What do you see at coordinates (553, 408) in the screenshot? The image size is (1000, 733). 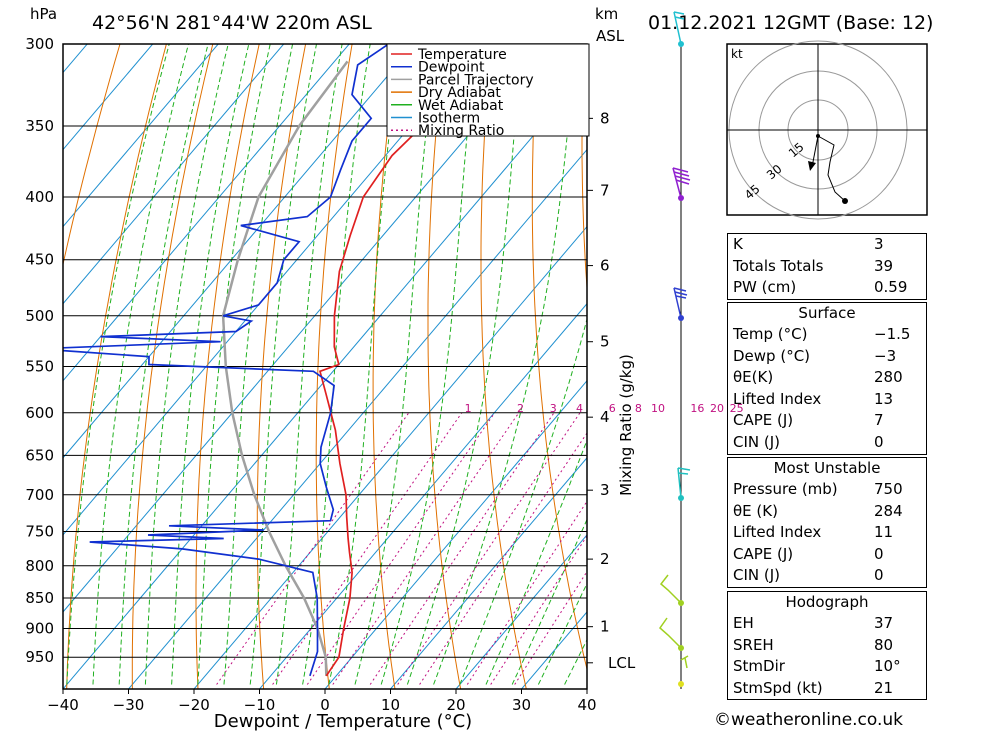 I see `mixing-ratio-label: 3` at bounding box center [553, 408].